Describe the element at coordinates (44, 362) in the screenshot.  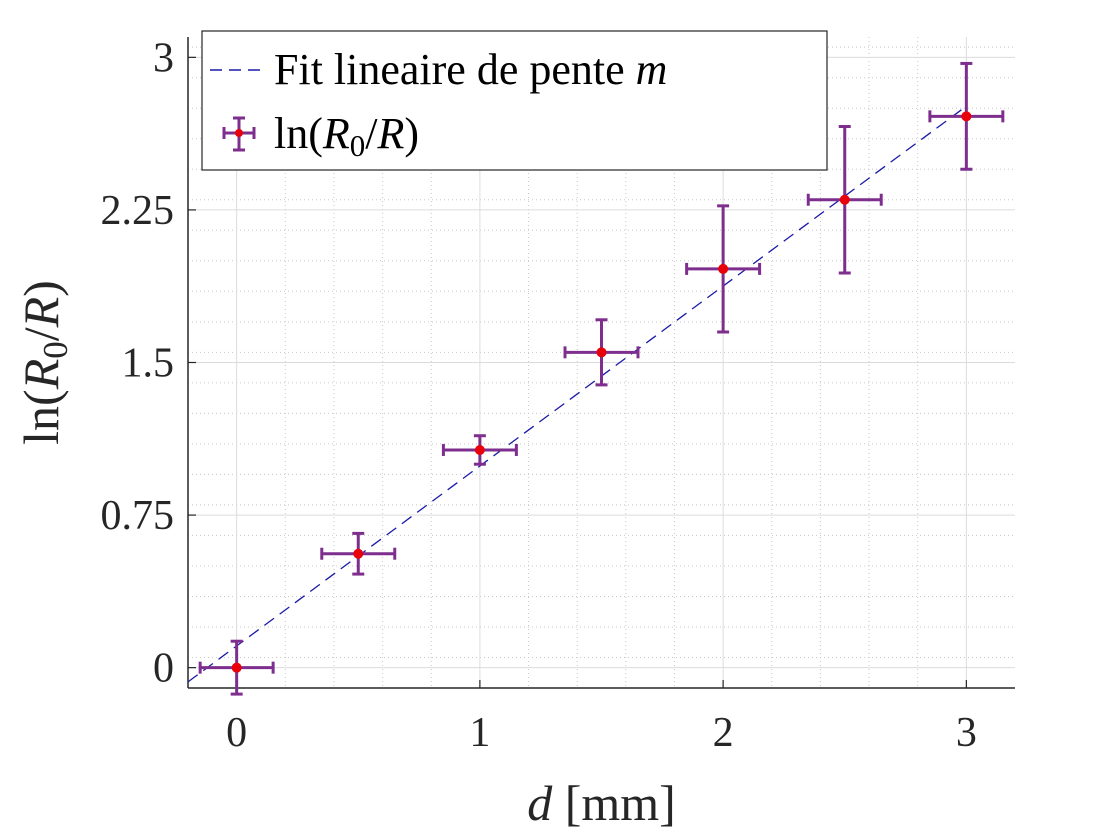
I see `y-axis-title: ln(R0/R)` at that location.